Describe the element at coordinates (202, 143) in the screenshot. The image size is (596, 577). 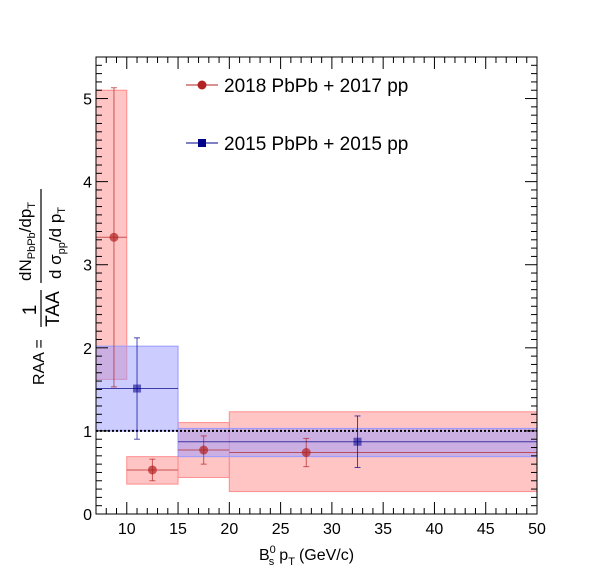
I see `legend-marker-square` at that location.